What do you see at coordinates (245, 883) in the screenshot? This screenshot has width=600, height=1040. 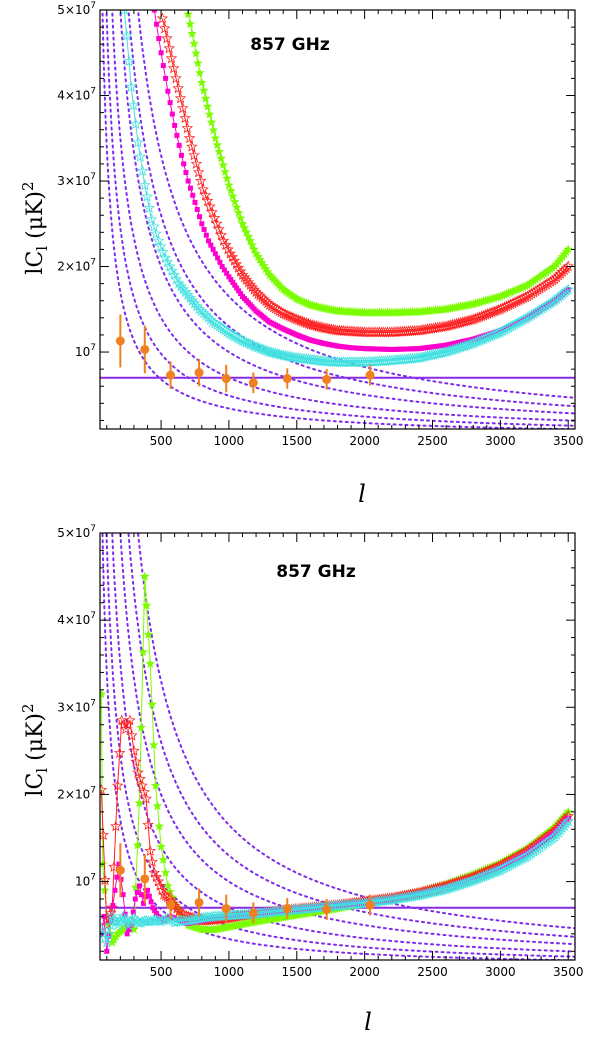 I see `data-points-orange` at bounding box center [245, 883].